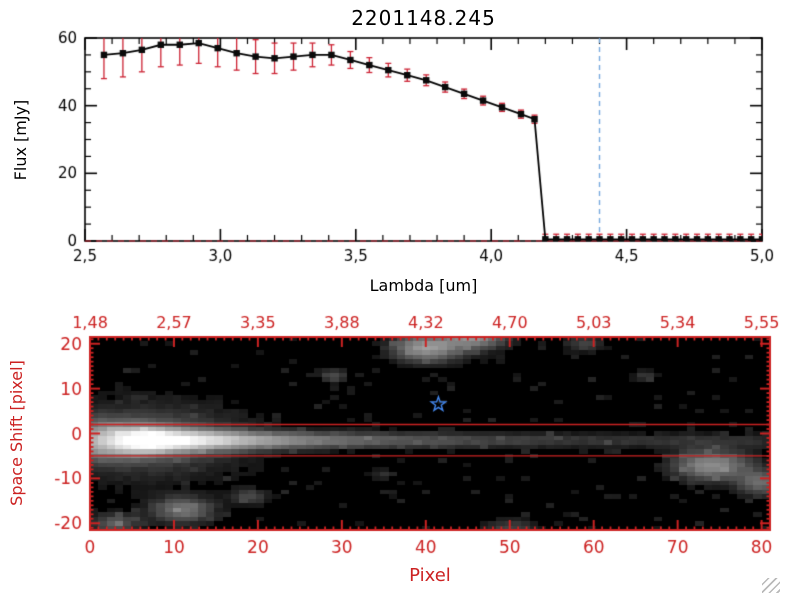 Image resolution: width=800 pixels, height=600 pixels. Describe the element at coordinates (423, 18) in the screenshot. I see `plot-title: 2201148.245` at that location.